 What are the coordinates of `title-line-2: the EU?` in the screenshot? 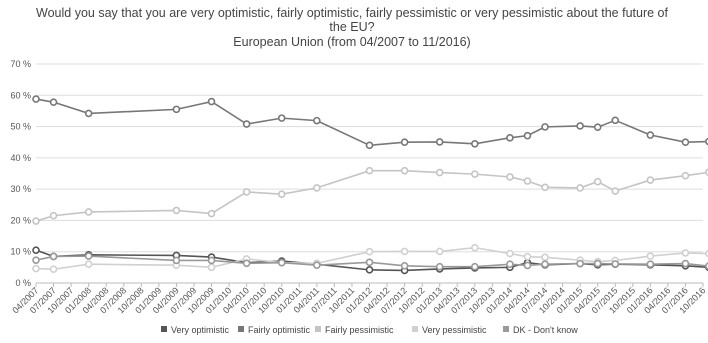 It's located at (351, 27).